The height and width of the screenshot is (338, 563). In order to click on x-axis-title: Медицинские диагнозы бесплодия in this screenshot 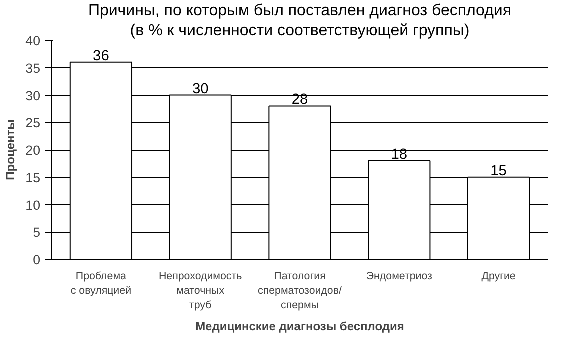, I will do `click(300, 326)`.